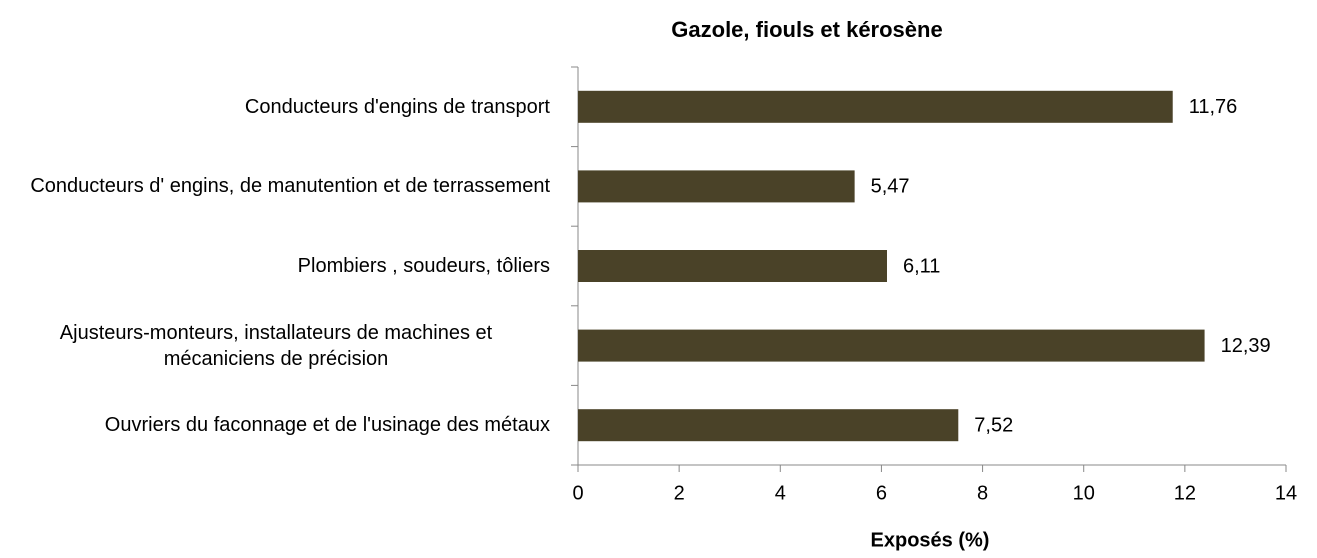 The image size is (1317, 558). What do you see at coordinates (881, 493) in the screenshot?
I see `x-tick-label: 6` at bounding box center [881, 493].